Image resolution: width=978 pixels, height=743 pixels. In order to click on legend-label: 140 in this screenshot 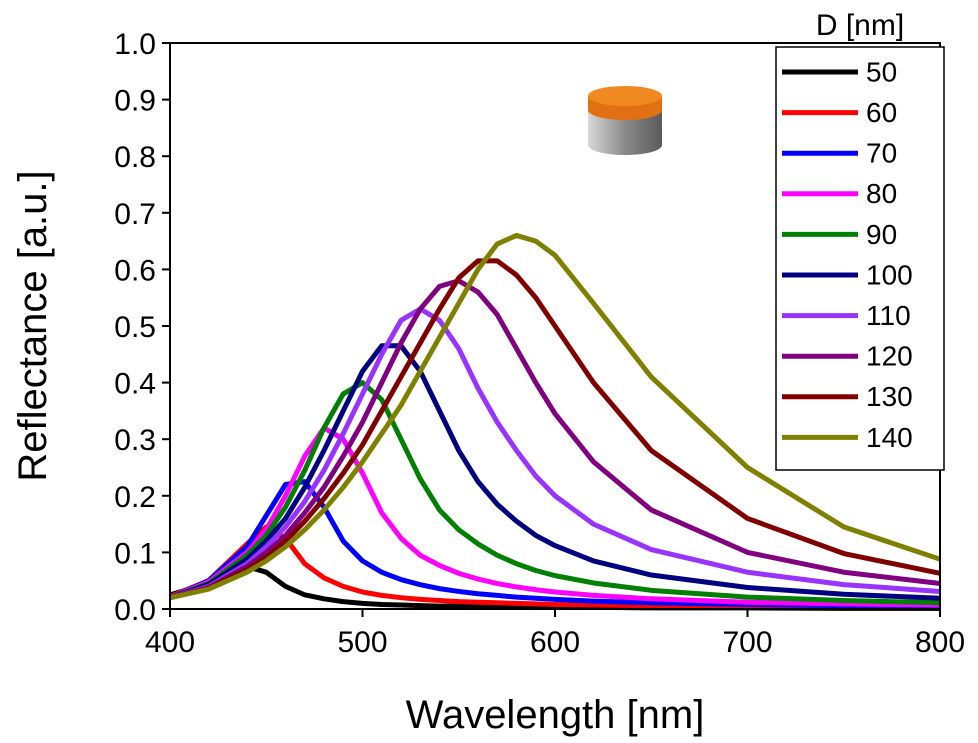, I will do `click(889, 437)`.